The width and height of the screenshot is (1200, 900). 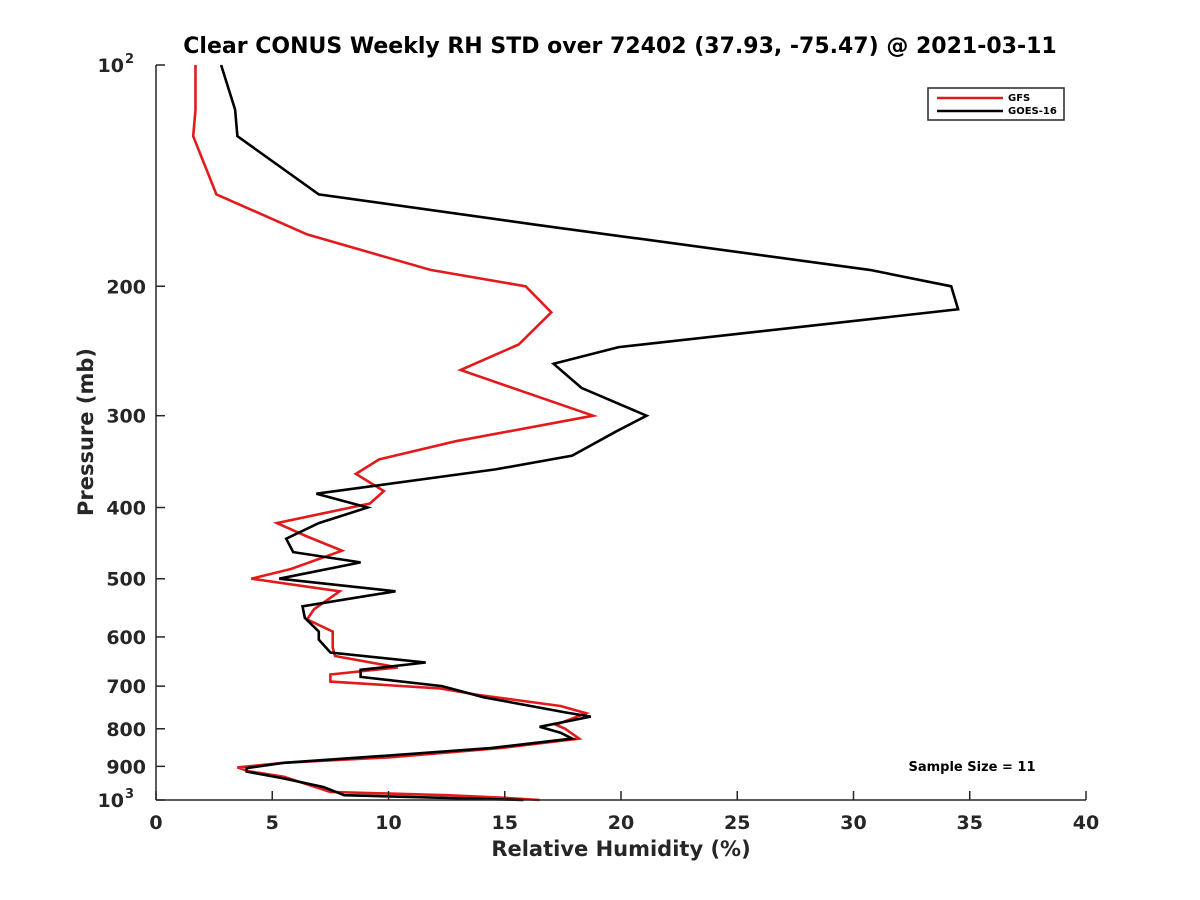 I want to click on x-tick-label: 15, so click(x=505, y=823).